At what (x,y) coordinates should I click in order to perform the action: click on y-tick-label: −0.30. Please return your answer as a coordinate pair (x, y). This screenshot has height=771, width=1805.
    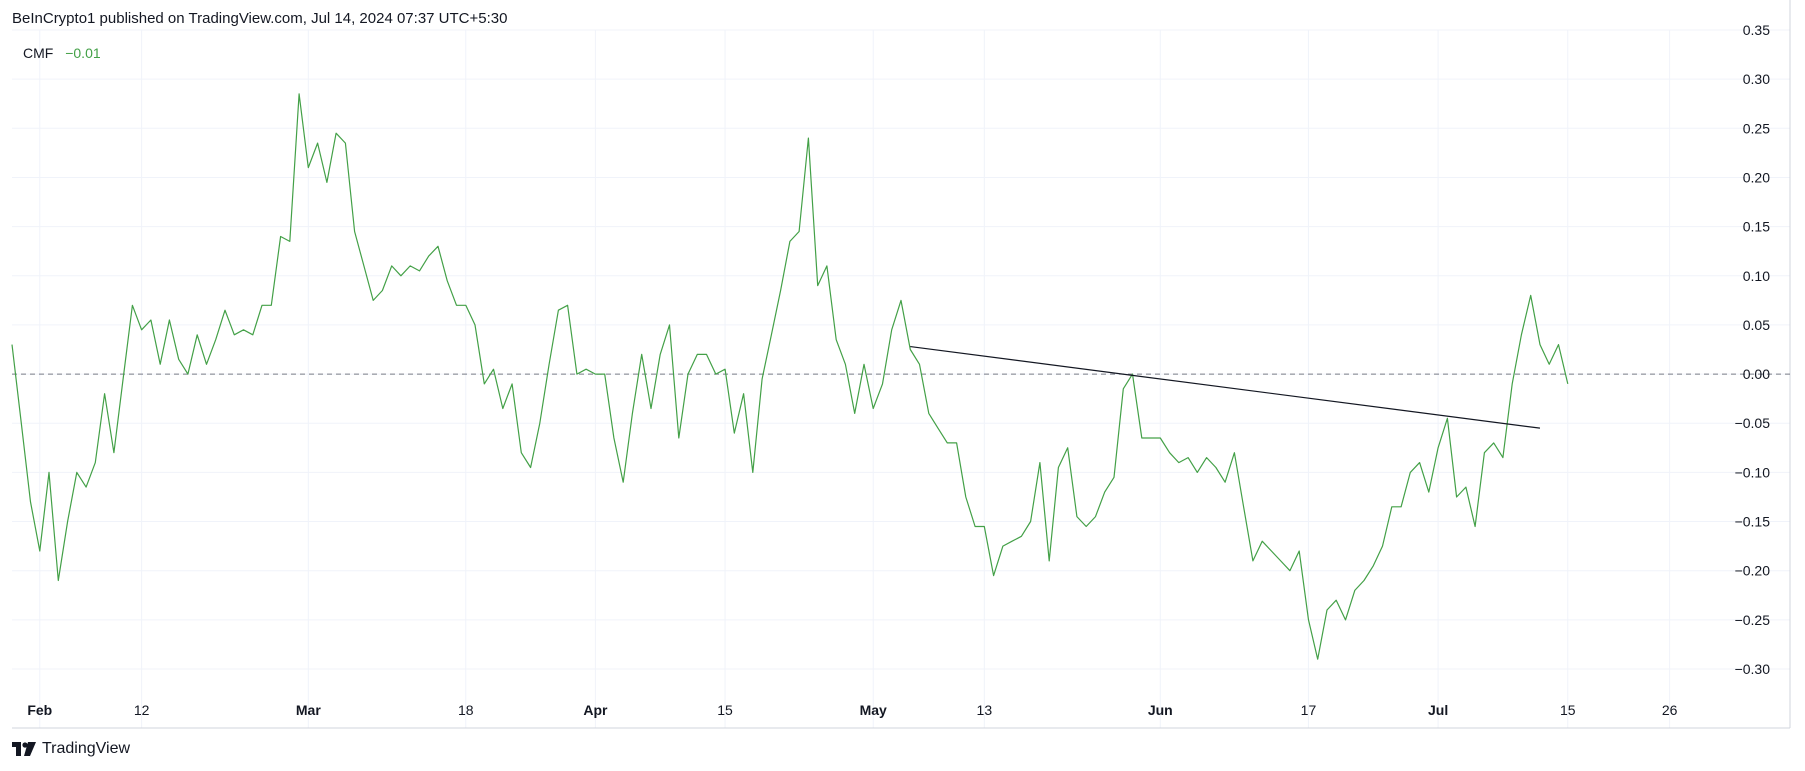
    Looking at the image, I should click on (1753, 669).